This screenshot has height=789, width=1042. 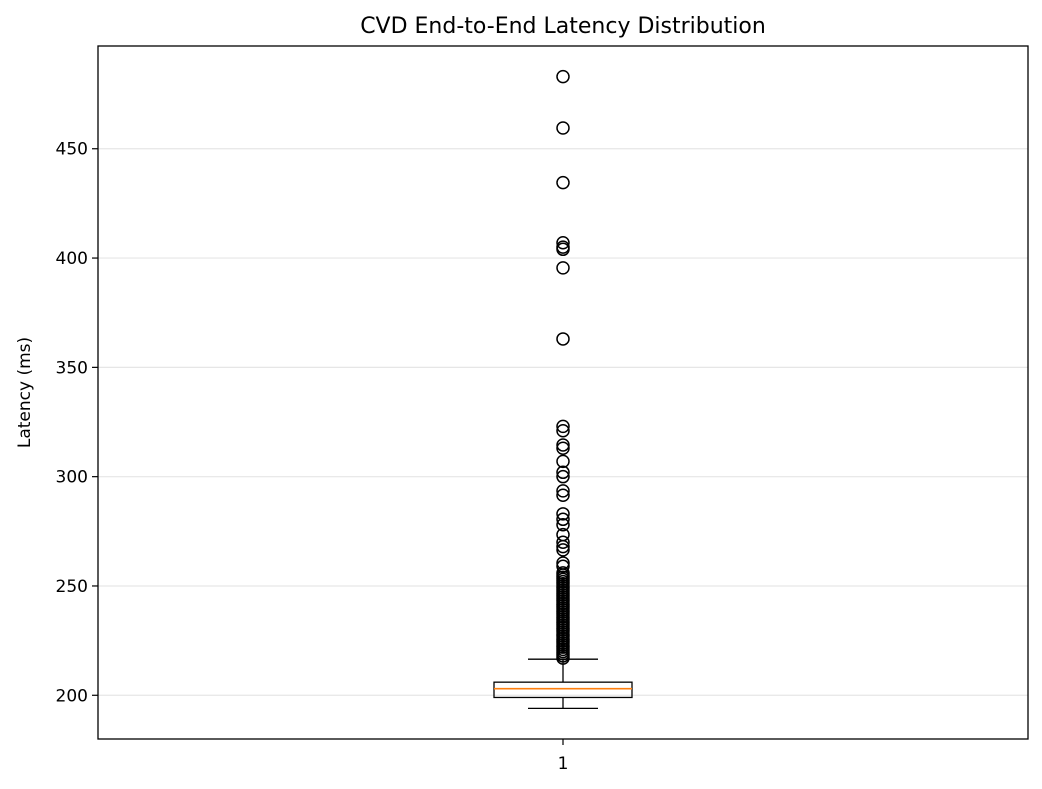 What do you see at coordinates (25, 392) in the screenshot?
I see `y-axis-label: Latency (ms)` at bounding box center [25, 392].